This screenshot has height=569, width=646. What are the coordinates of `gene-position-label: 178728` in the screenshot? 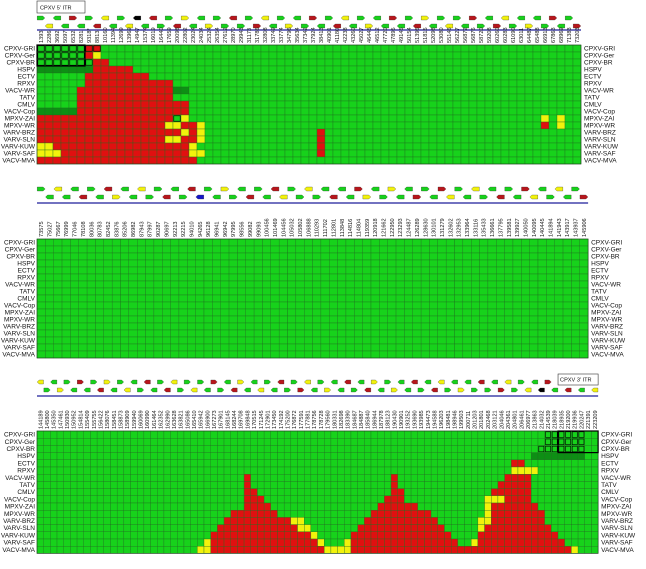 It's located at (322, 419).